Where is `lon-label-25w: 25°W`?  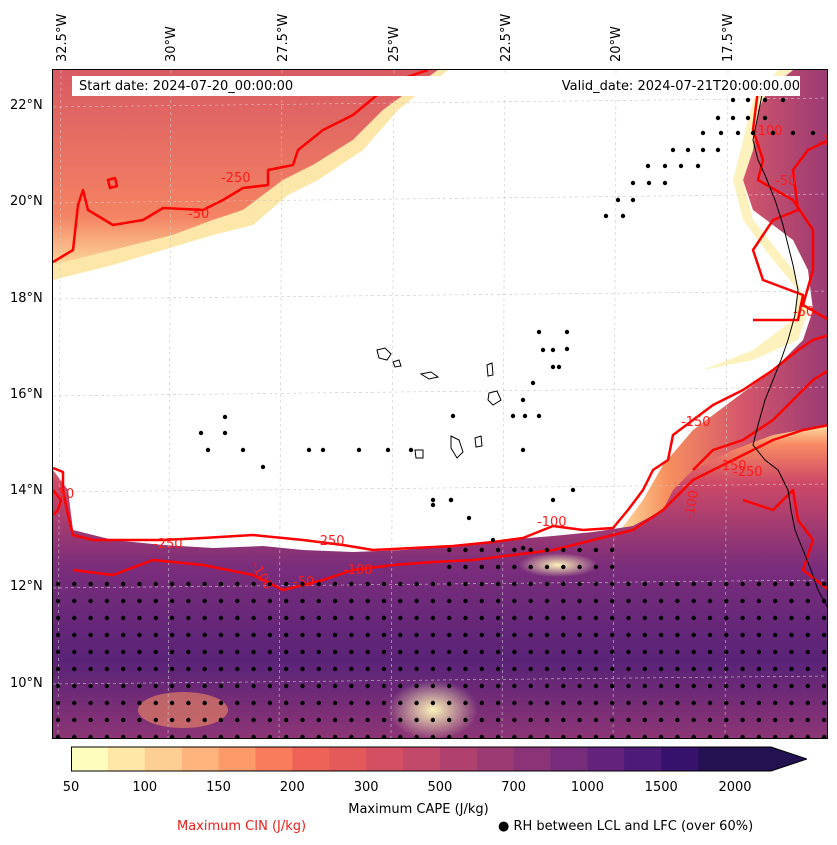 lon-label-25w: 25°W is located at coordinates (394, 44).